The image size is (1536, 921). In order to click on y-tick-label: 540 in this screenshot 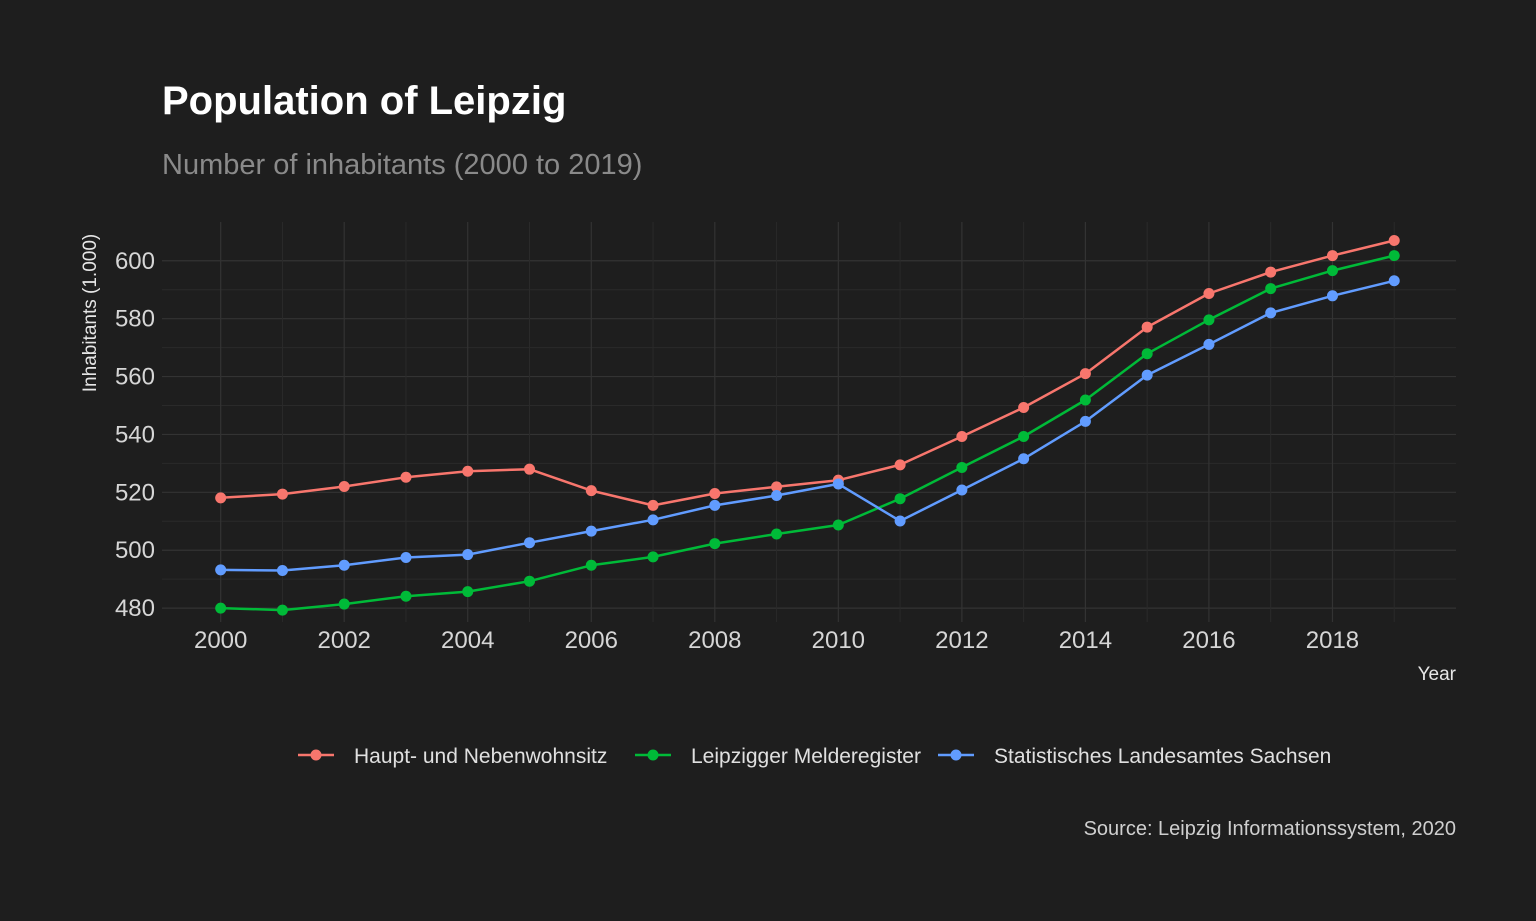, I will do `click(135, 434)`.